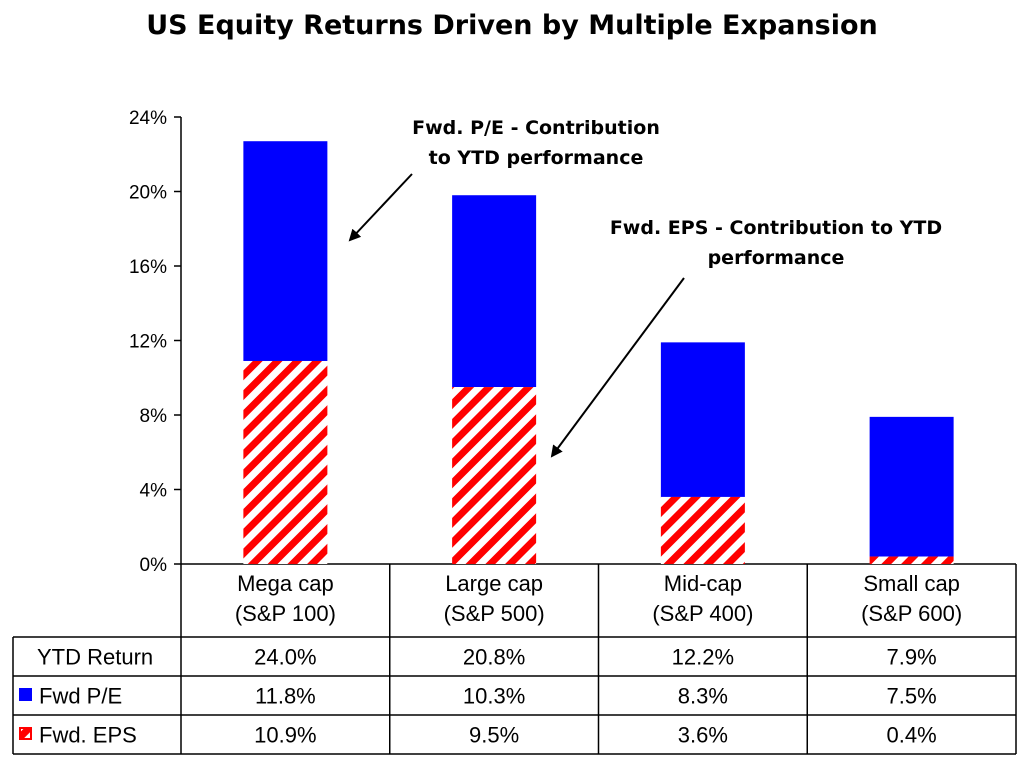 This screenshot has height=768, width=1024. What do you see at coordinates (912, 735) in the screenshot?
I see `table-cell: 0.4%` at bounding box center [912, 735].